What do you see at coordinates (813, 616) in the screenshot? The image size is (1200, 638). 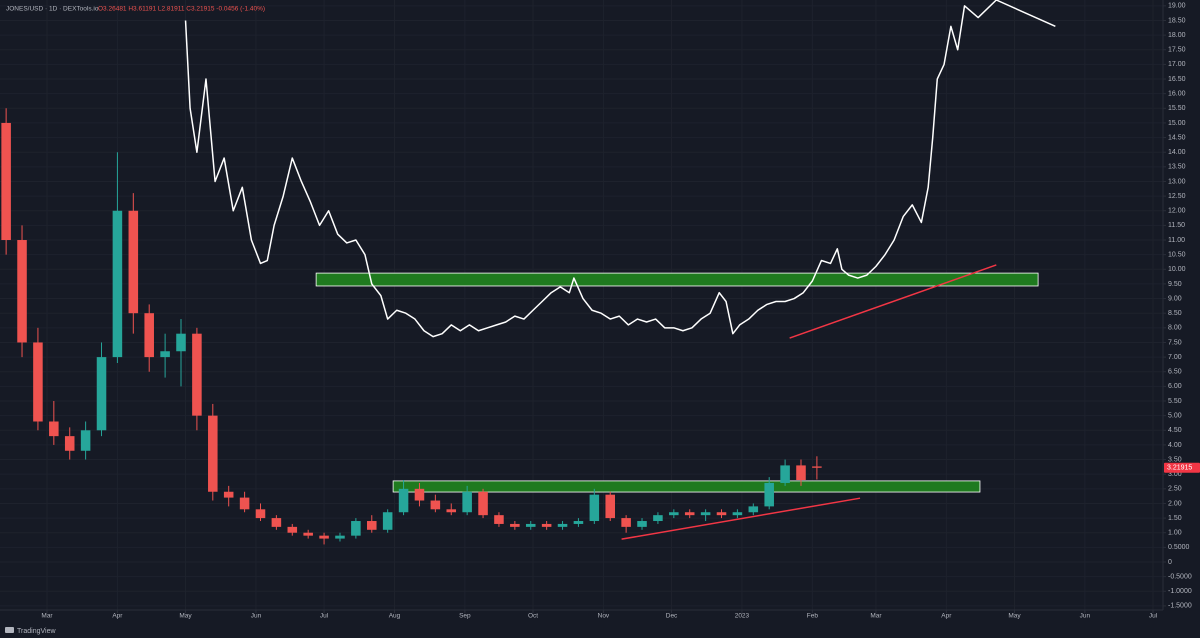 I see `x-tick-label: Feb` at bounding box center [813, 616].